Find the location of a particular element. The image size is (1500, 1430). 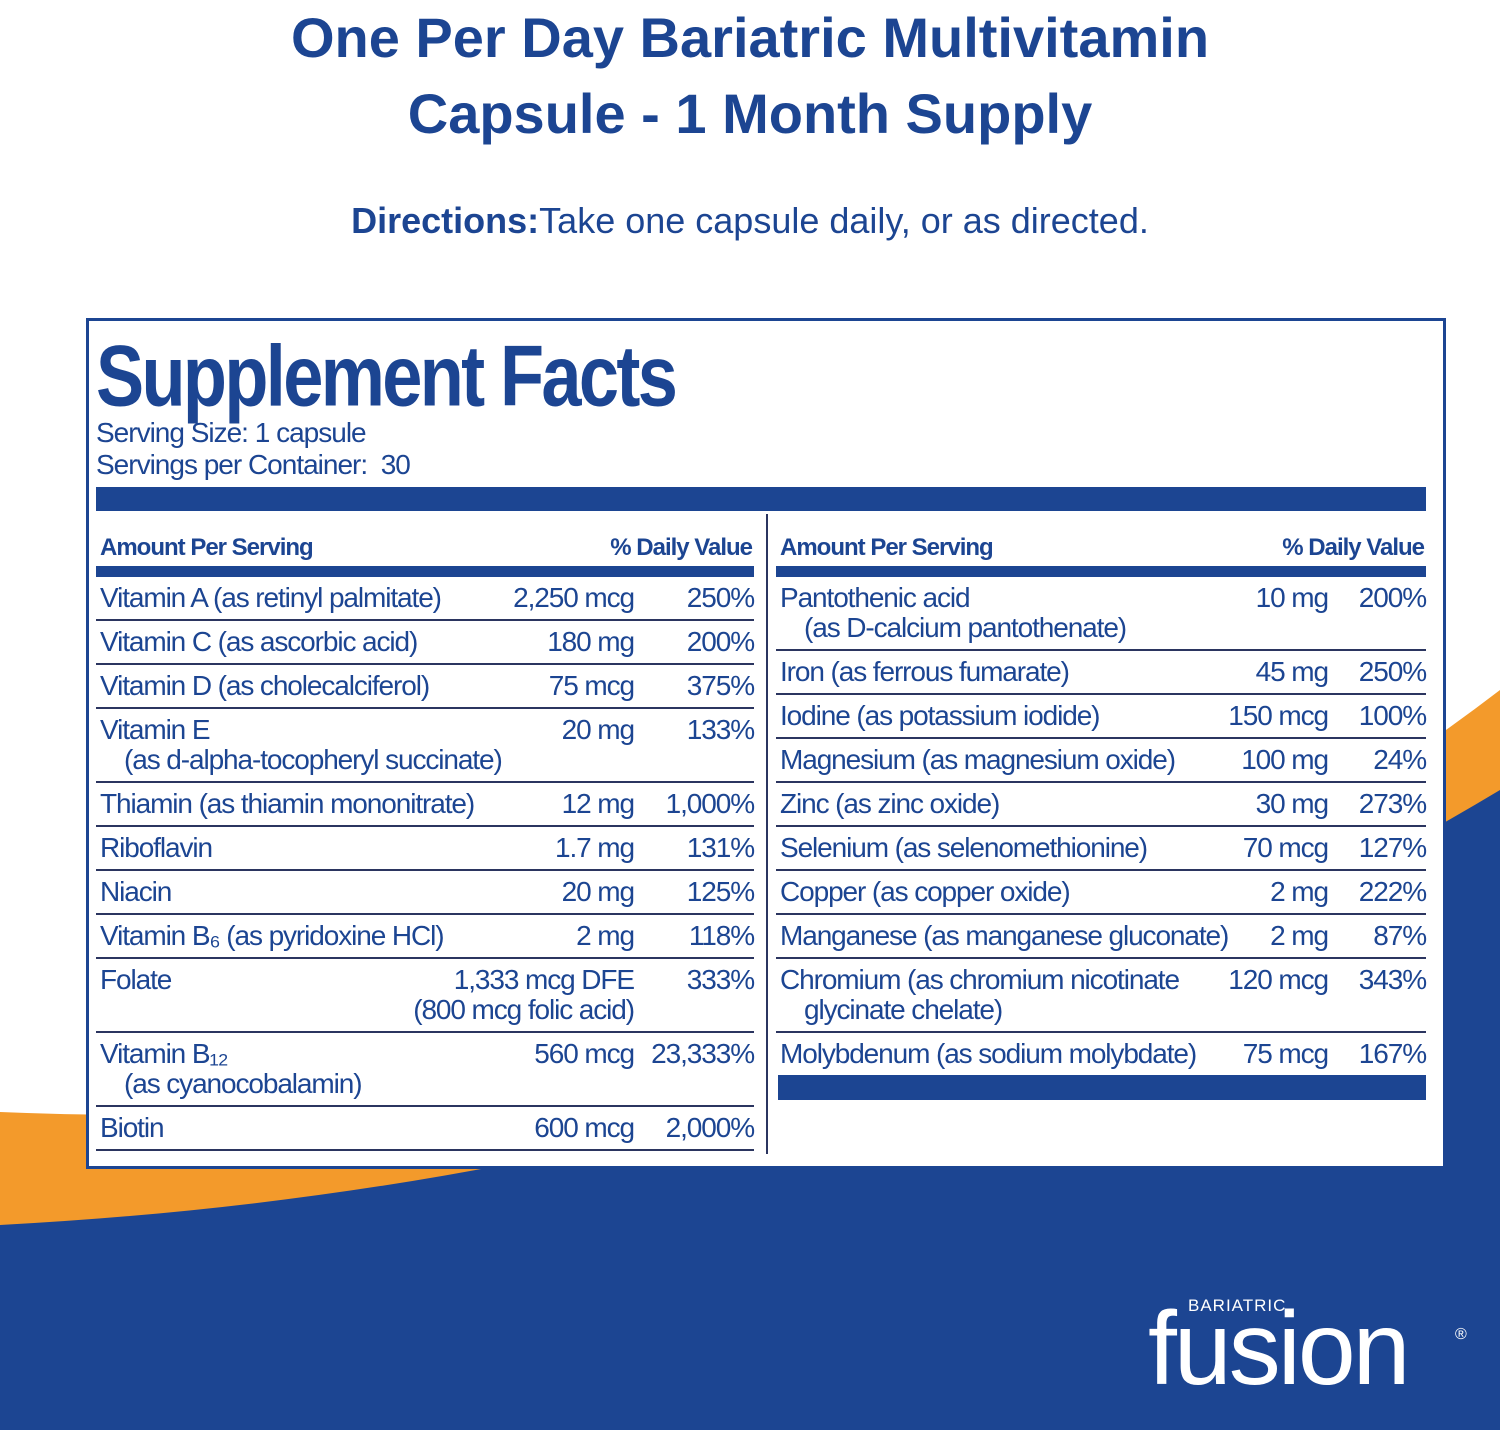

nutrient-cell: Iodine (as potassium iodide) is located at coordinates (1002, 716).